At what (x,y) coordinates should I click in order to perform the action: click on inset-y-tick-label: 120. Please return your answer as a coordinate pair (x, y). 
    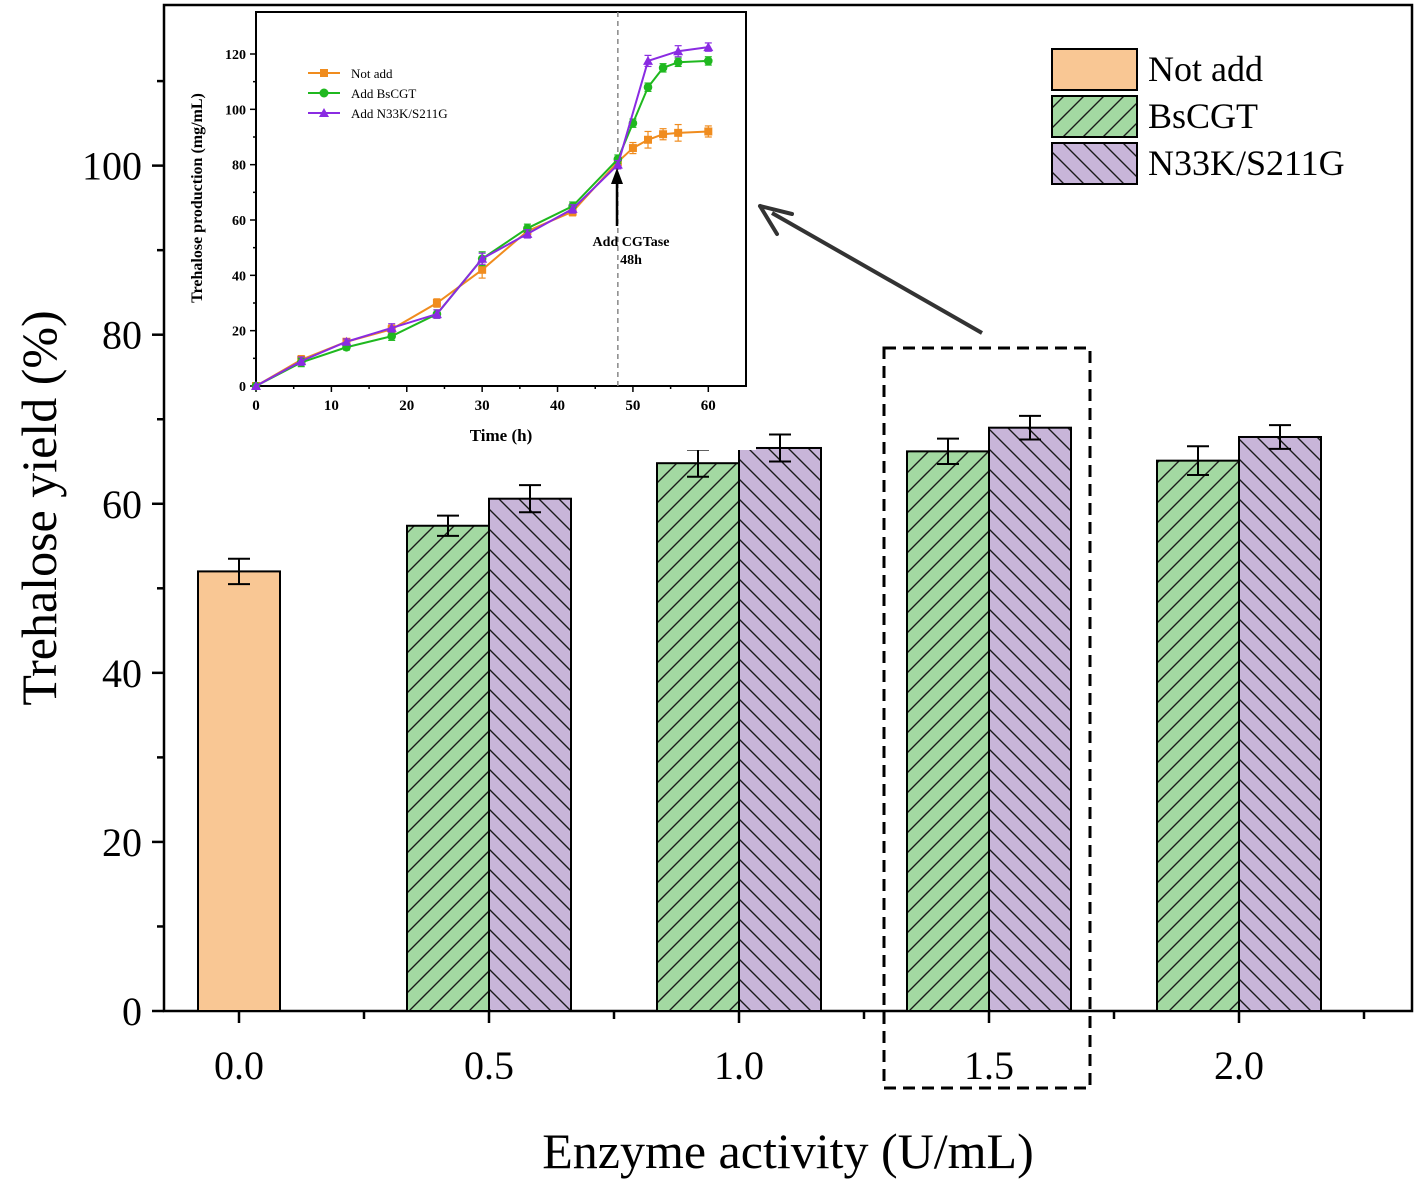
    Looking at the image, I should click on (235, 55).